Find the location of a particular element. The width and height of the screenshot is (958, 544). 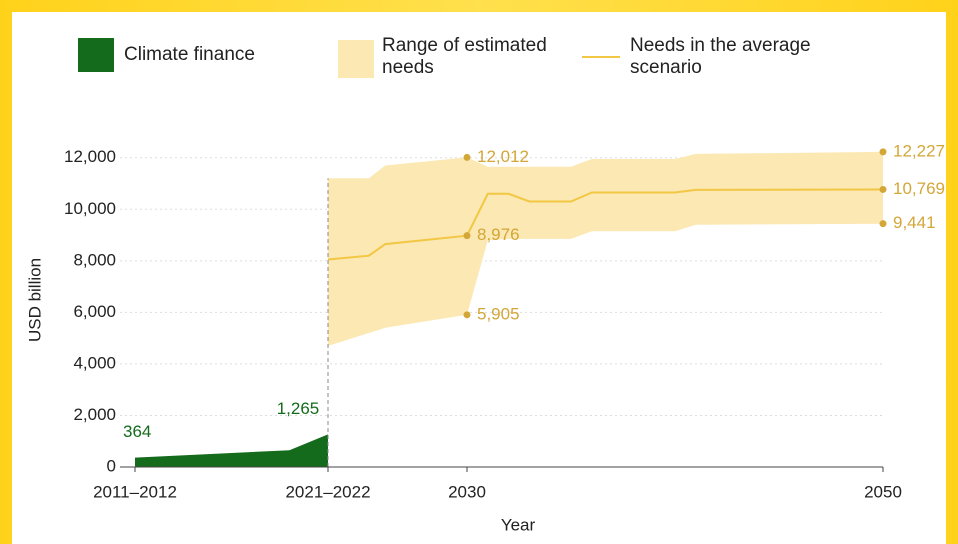

finance-area is located at coordinates (231, 450).